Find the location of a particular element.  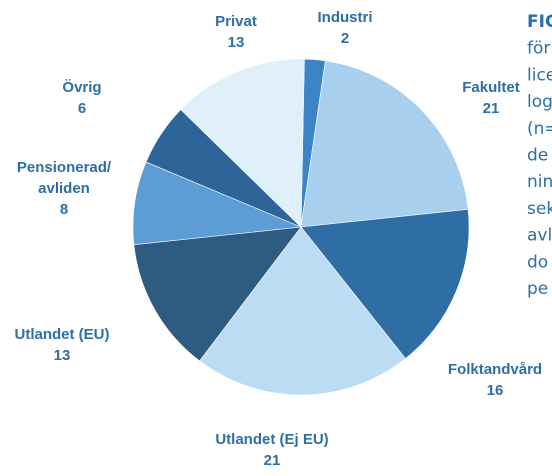

slice-label-line: avliden is located at coordinates (64, 188).